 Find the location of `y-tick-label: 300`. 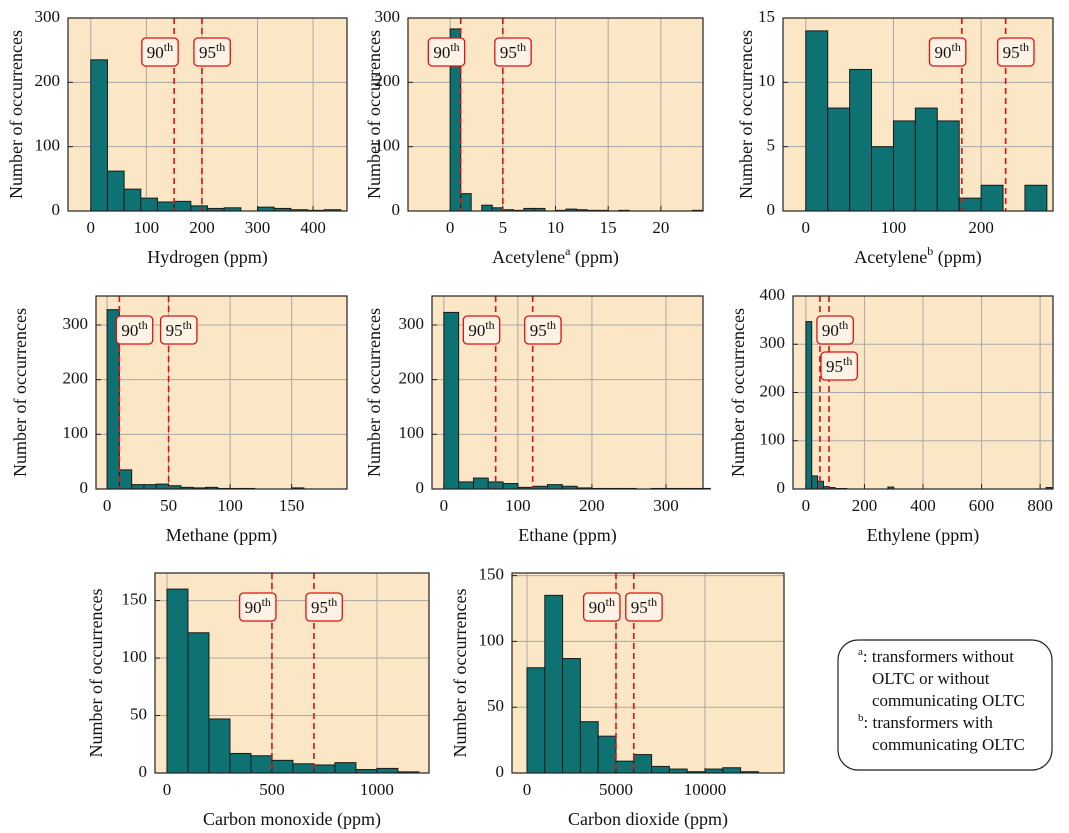

y-tick-label: 300 is located at coordinates (412, 323).